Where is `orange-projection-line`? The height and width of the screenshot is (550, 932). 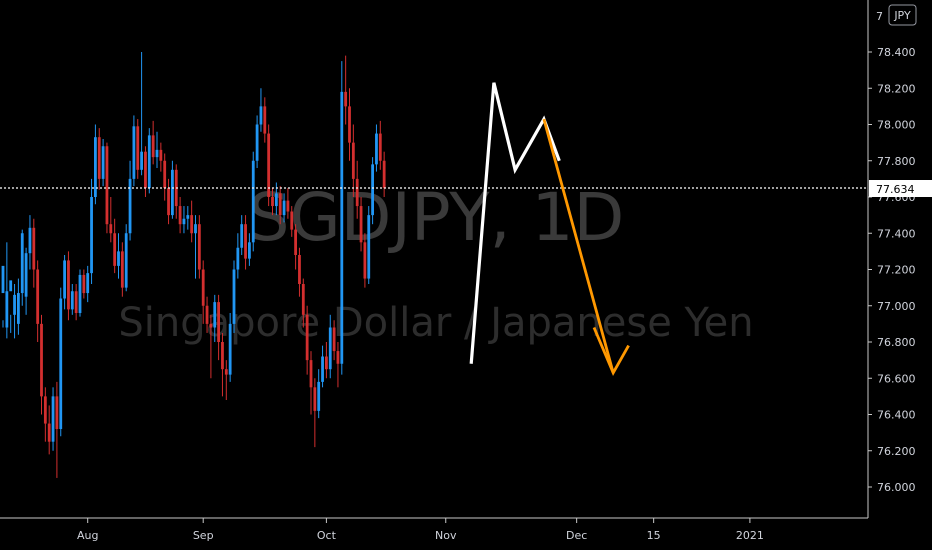
orange-projection-line is located at coordinates (578, 246).